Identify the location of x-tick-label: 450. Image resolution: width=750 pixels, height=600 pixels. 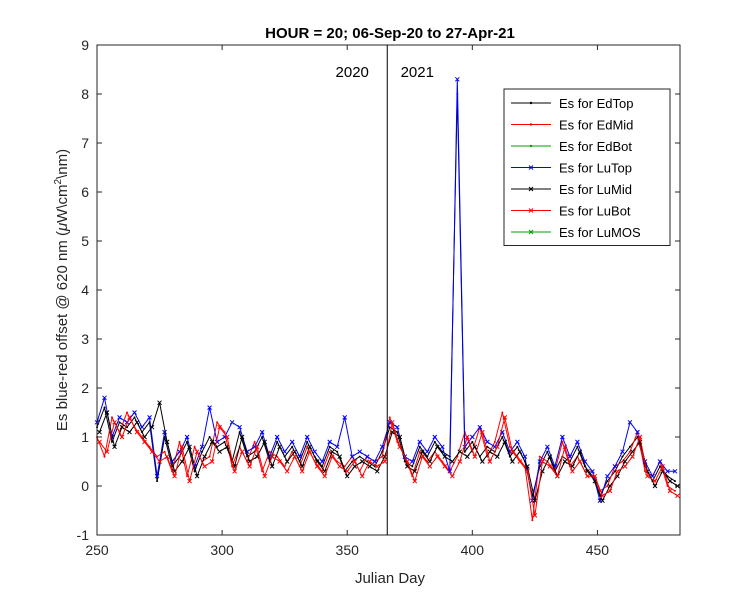
(598, 550).